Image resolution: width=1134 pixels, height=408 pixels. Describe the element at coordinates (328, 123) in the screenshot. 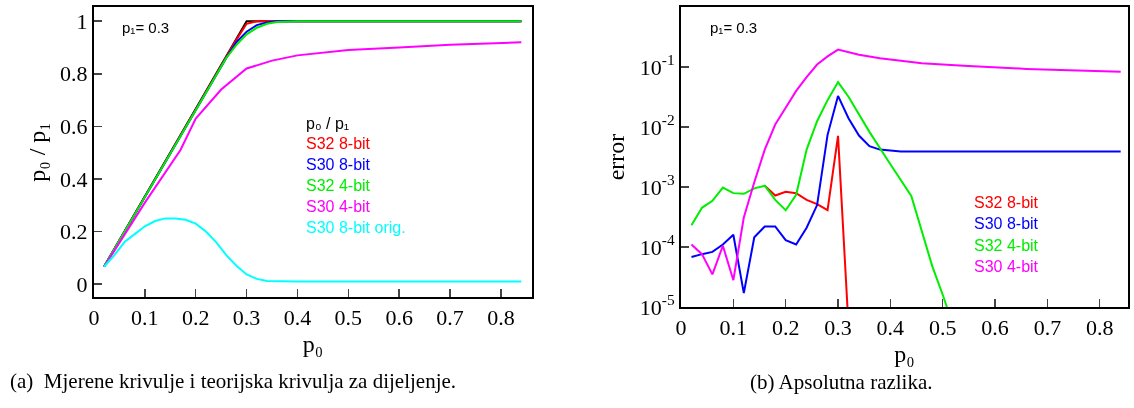

I see `text: p₀ / p₁` at that location.